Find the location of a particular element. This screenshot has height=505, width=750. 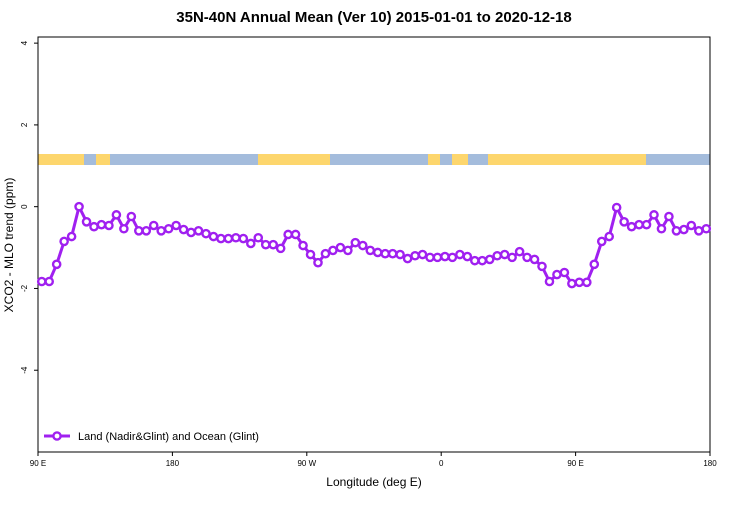

series-line is located at coordinates (374, 244).